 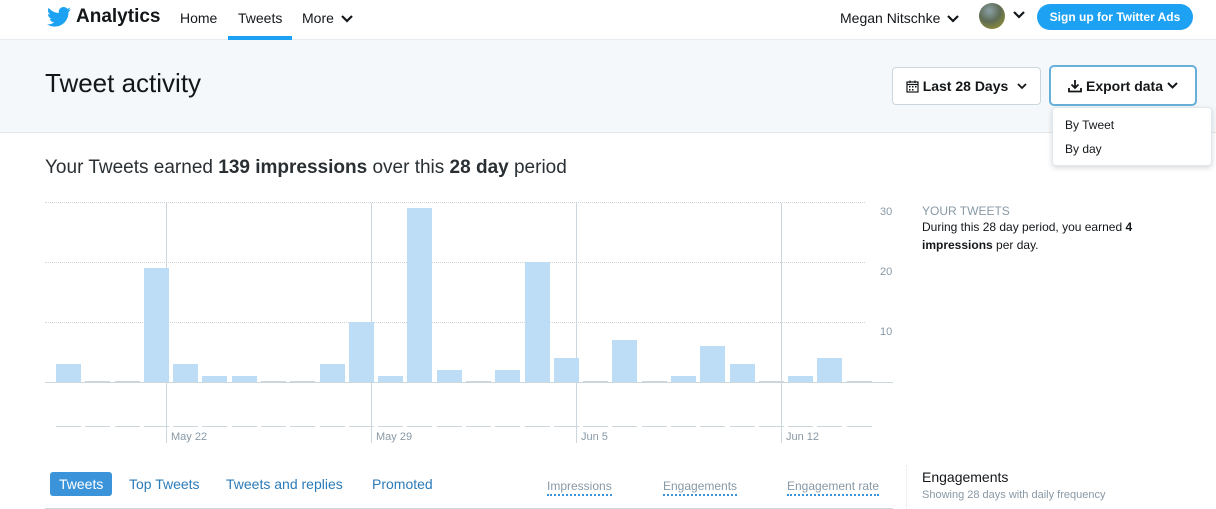 I want to click on nav-more: More, so click(x=327, y=18).